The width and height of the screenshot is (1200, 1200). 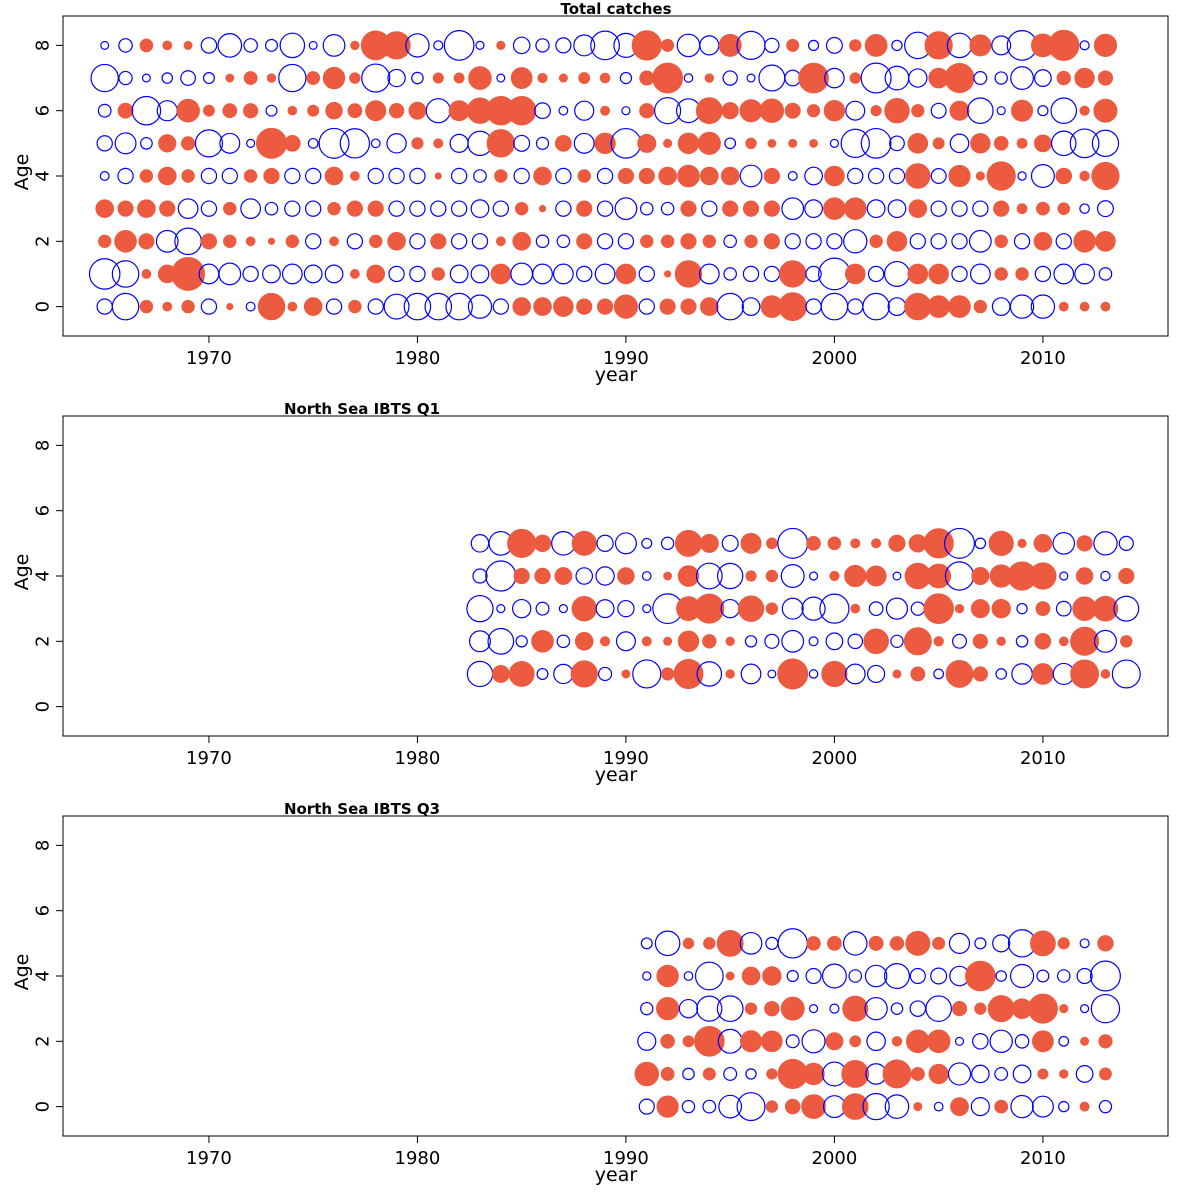 What do you see at coordinates (616, 775) in the screenshot?
I see `x-axis-label: year` at bounding box center [616, 775].